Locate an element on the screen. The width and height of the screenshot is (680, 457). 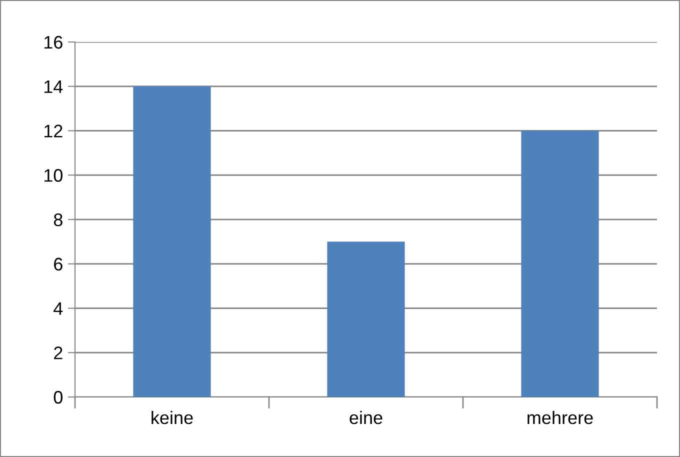
y-tick-label: 16 is located at coordinates (53, 42).